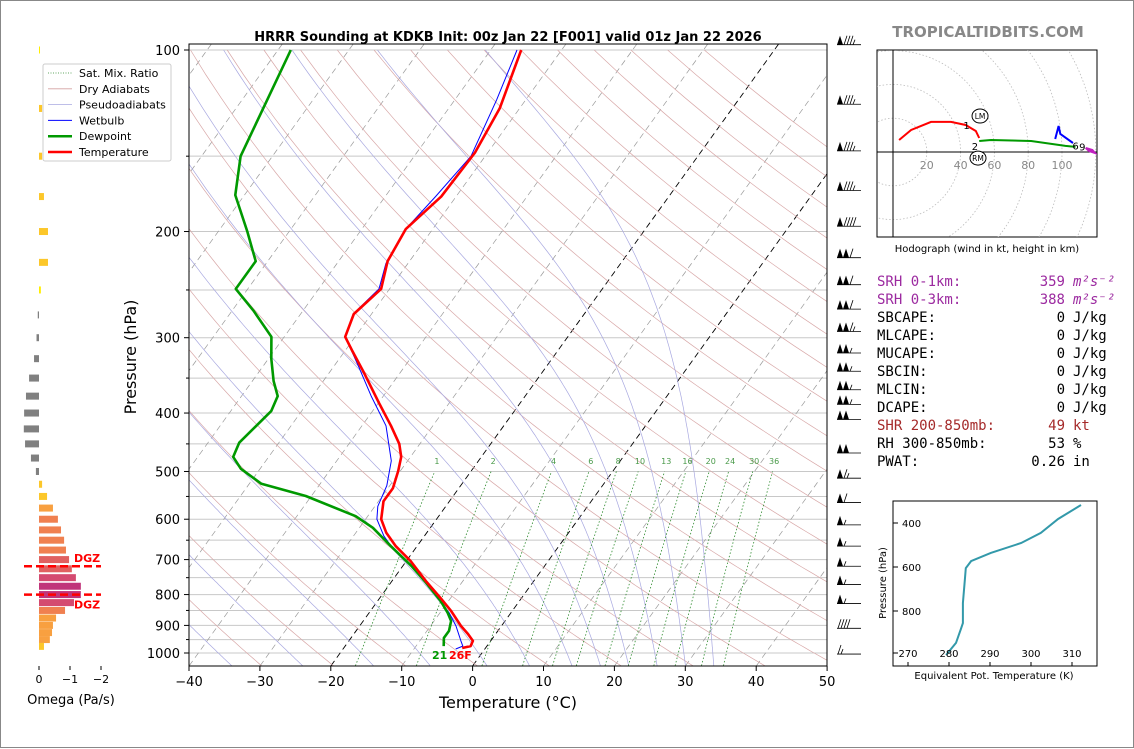 This screenshot has width=1134, height=749. I want to click on index-label: MUCAPE:, so click(951, 354).